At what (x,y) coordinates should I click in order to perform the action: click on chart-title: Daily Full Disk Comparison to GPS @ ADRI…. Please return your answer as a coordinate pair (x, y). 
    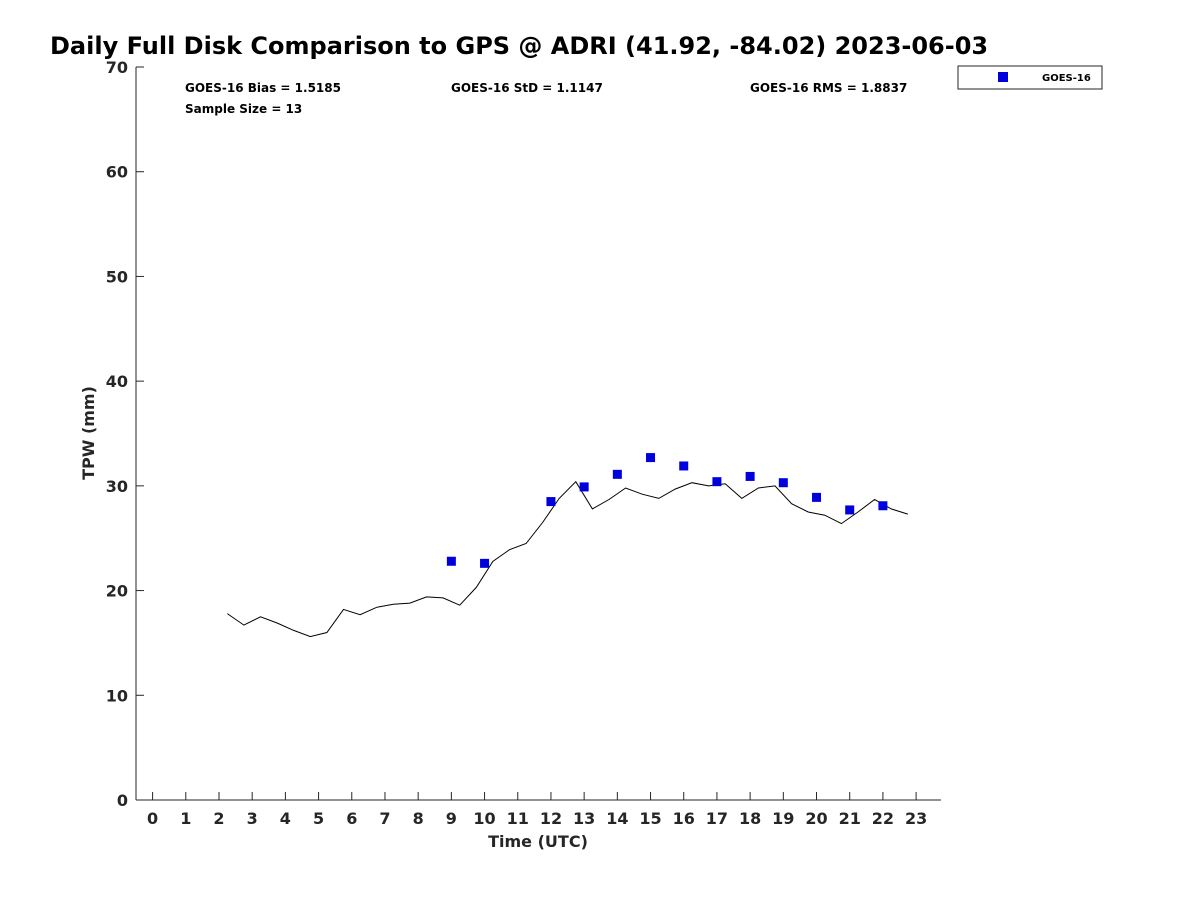
    Looking at the image, I should click on (519, 46).